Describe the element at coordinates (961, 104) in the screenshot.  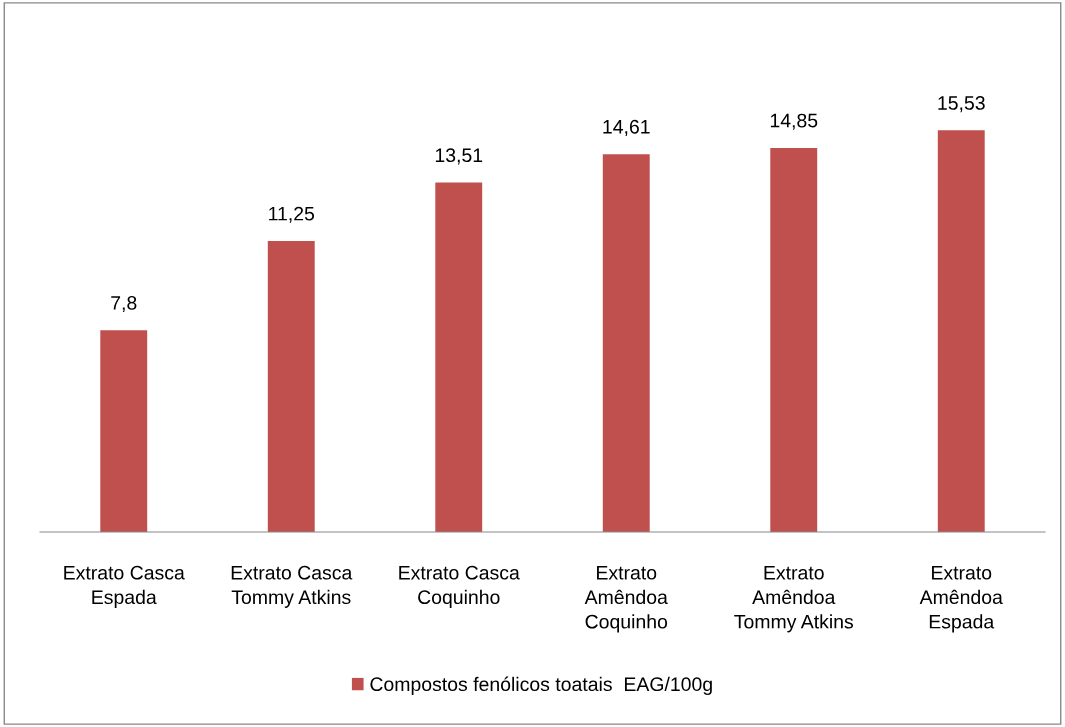
I see `data-label: 15,53` at that location.